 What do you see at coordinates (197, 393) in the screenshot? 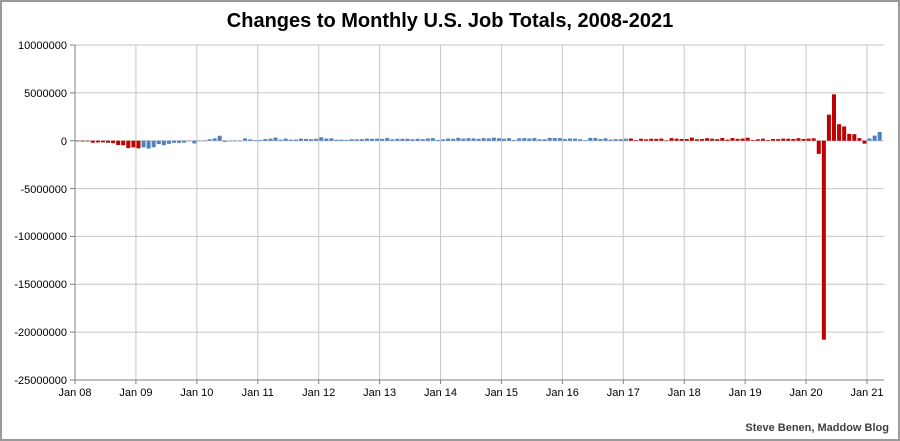
I see `x-axis-tick-label: Jan 10` at bounding box center [197, 393].